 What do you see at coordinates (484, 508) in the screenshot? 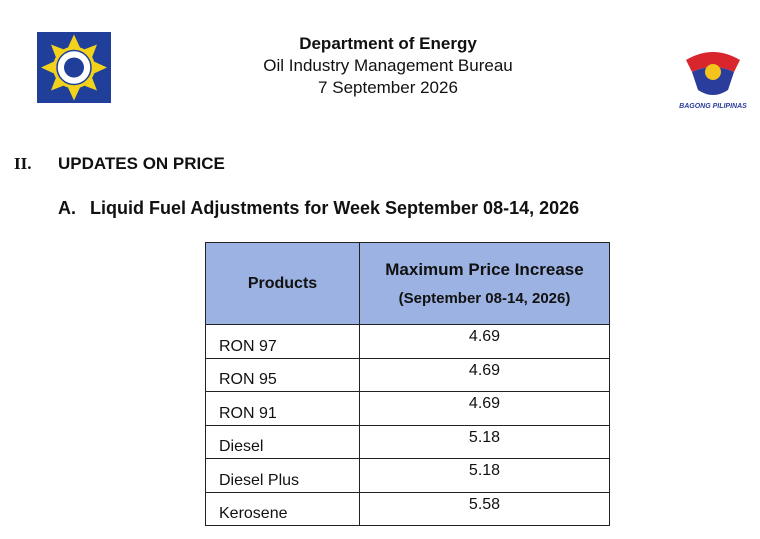
I see `price-cell: 5.58` at bounding box center [484, 508].